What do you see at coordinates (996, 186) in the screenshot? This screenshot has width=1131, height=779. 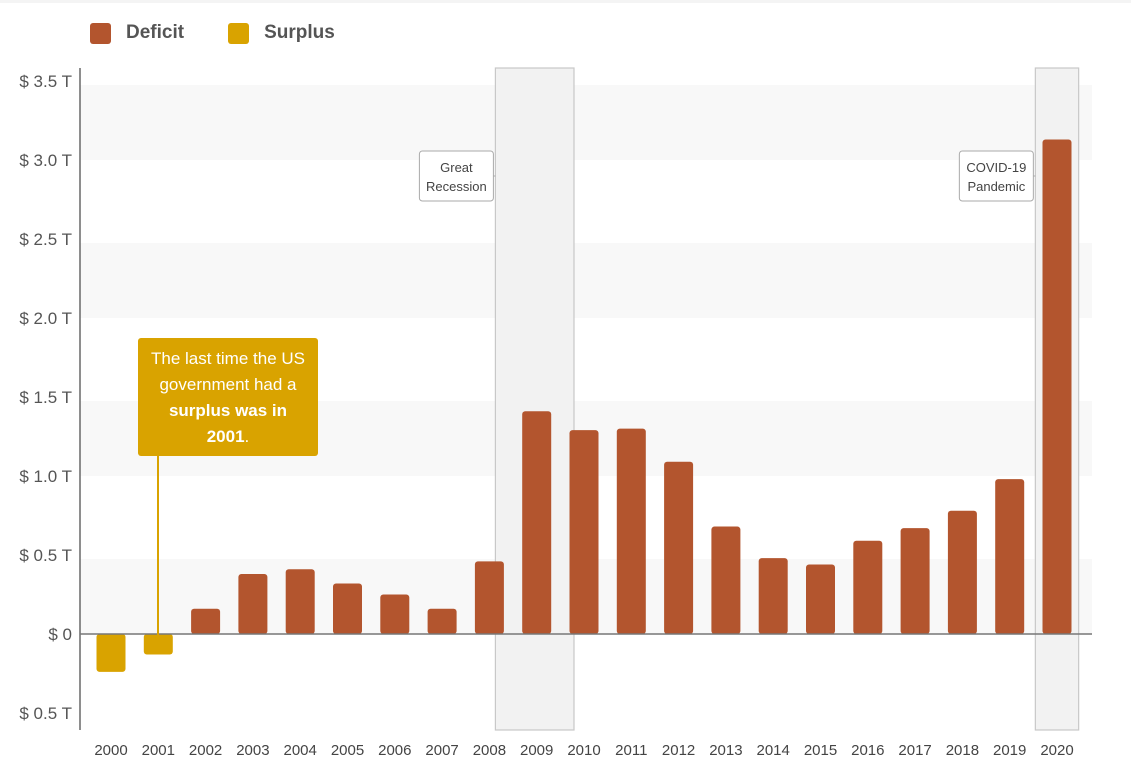 I see `shaded-period-label-text: Pandemic` at bounding box center [996, 186].